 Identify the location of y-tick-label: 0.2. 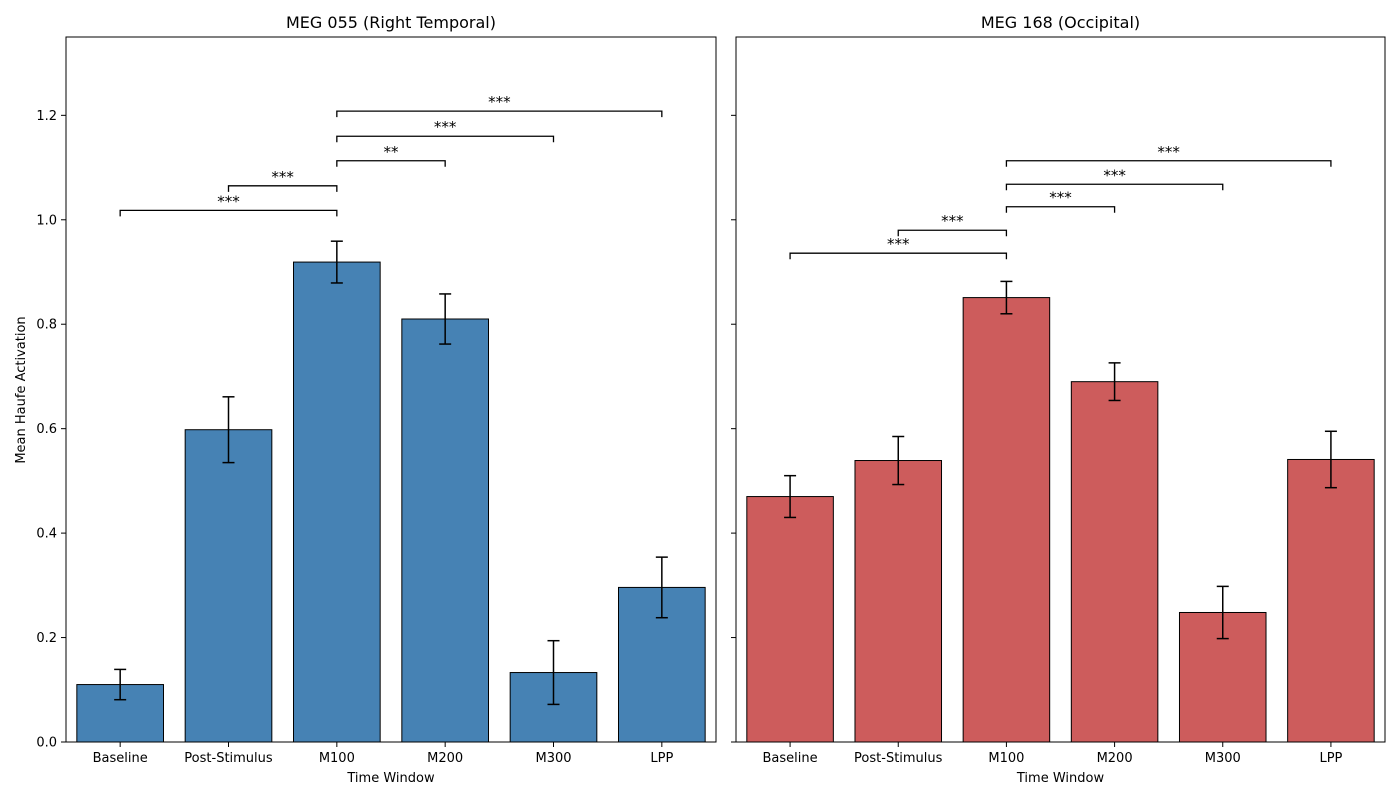
(46, 638).